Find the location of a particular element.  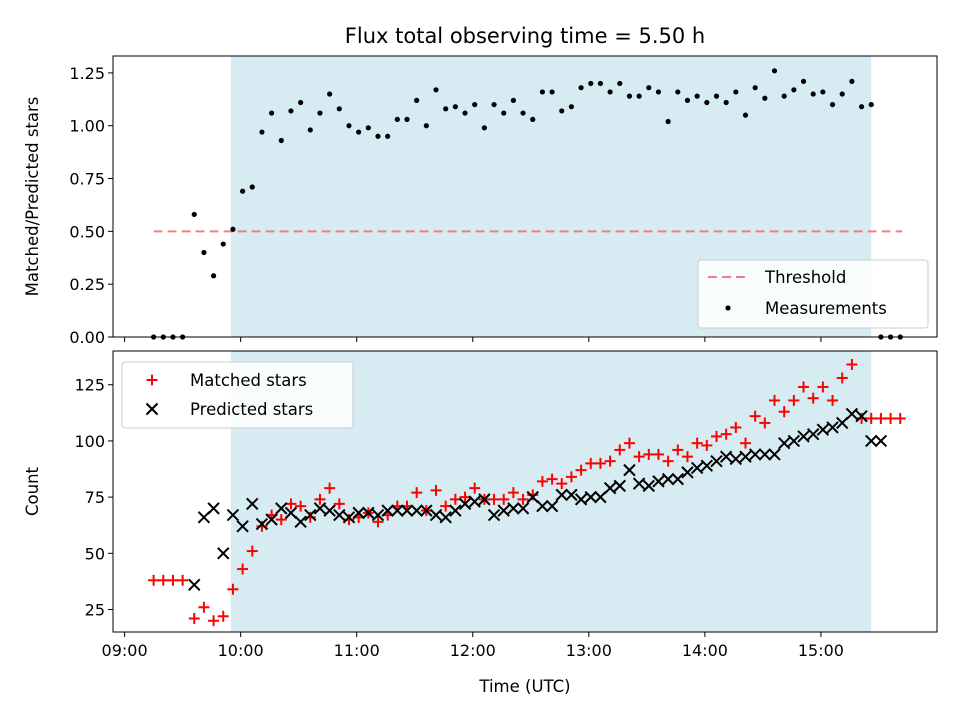

top-legend-box is located at coordinates (813, 294).